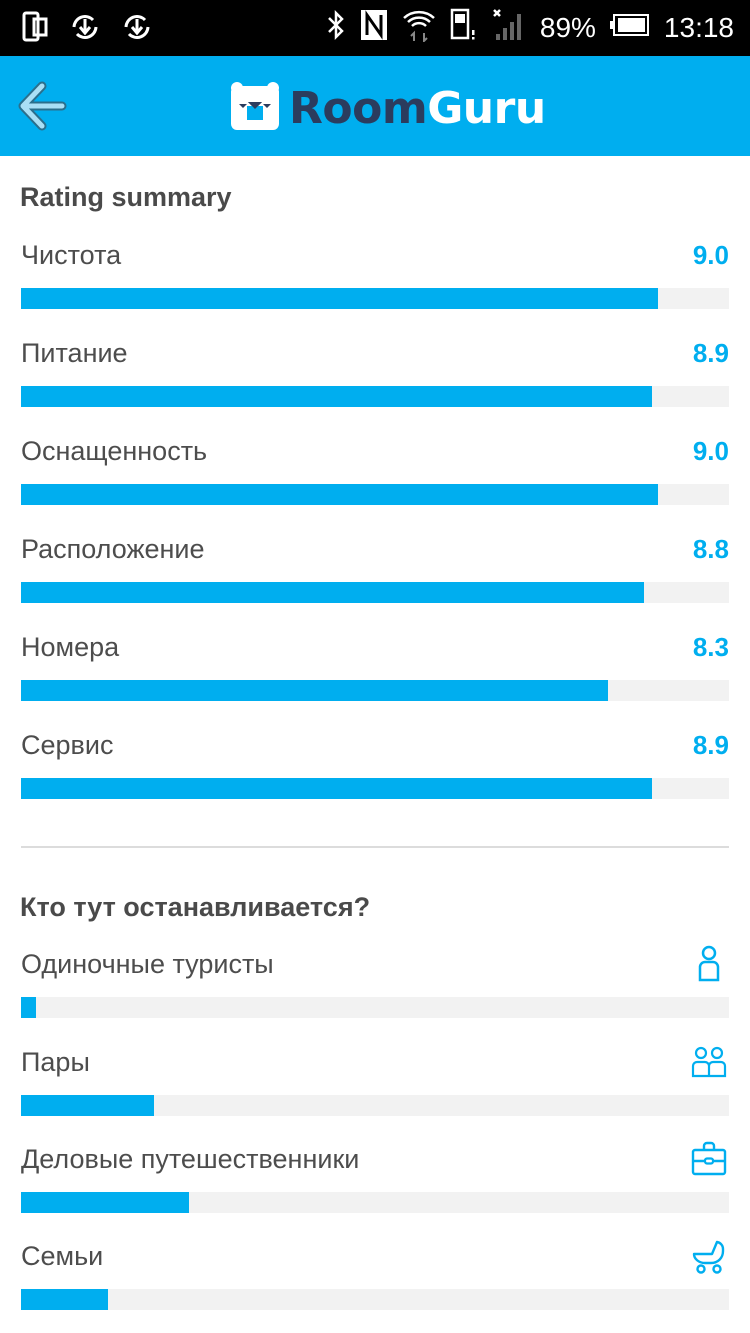  What do you see at coordinates (375, 987) in the screenshot?
I see `traveler-row: Одиночные туристы` at bounding box center [375, 987].